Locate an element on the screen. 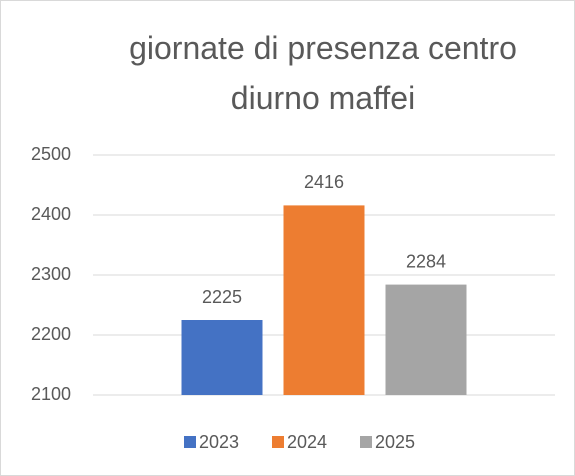 This screenshot has width=575, height=476. legend-label: 2025 is located at coordinates (395, 442).